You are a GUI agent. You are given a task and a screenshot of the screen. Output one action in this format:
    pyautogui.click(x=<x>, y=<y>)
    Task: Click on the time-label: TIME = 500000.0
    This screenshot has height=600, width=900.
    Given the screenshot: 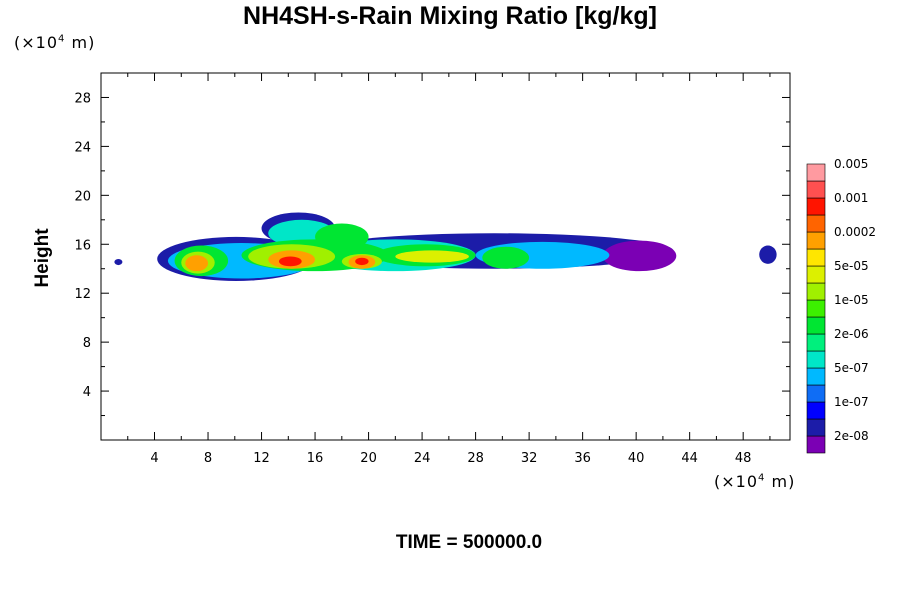 What is the action you would take?
    pyautogui.click(x=469, y=542)
    